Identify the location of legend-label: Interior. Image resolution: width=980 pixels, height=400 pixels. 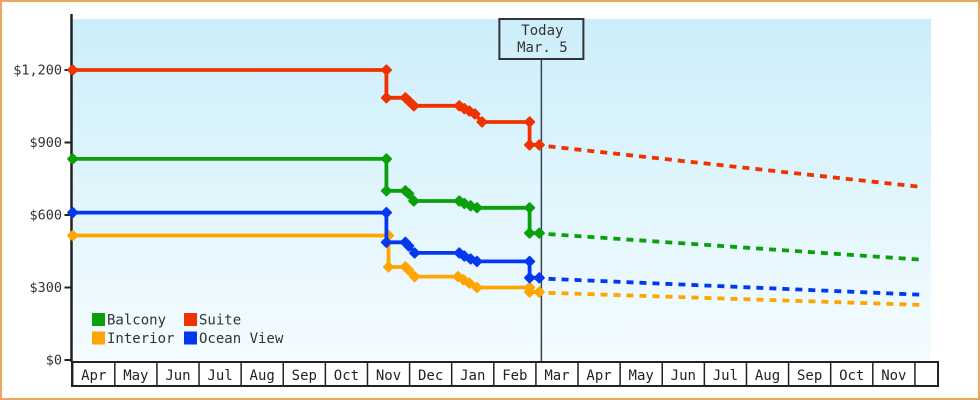
(140, 339).